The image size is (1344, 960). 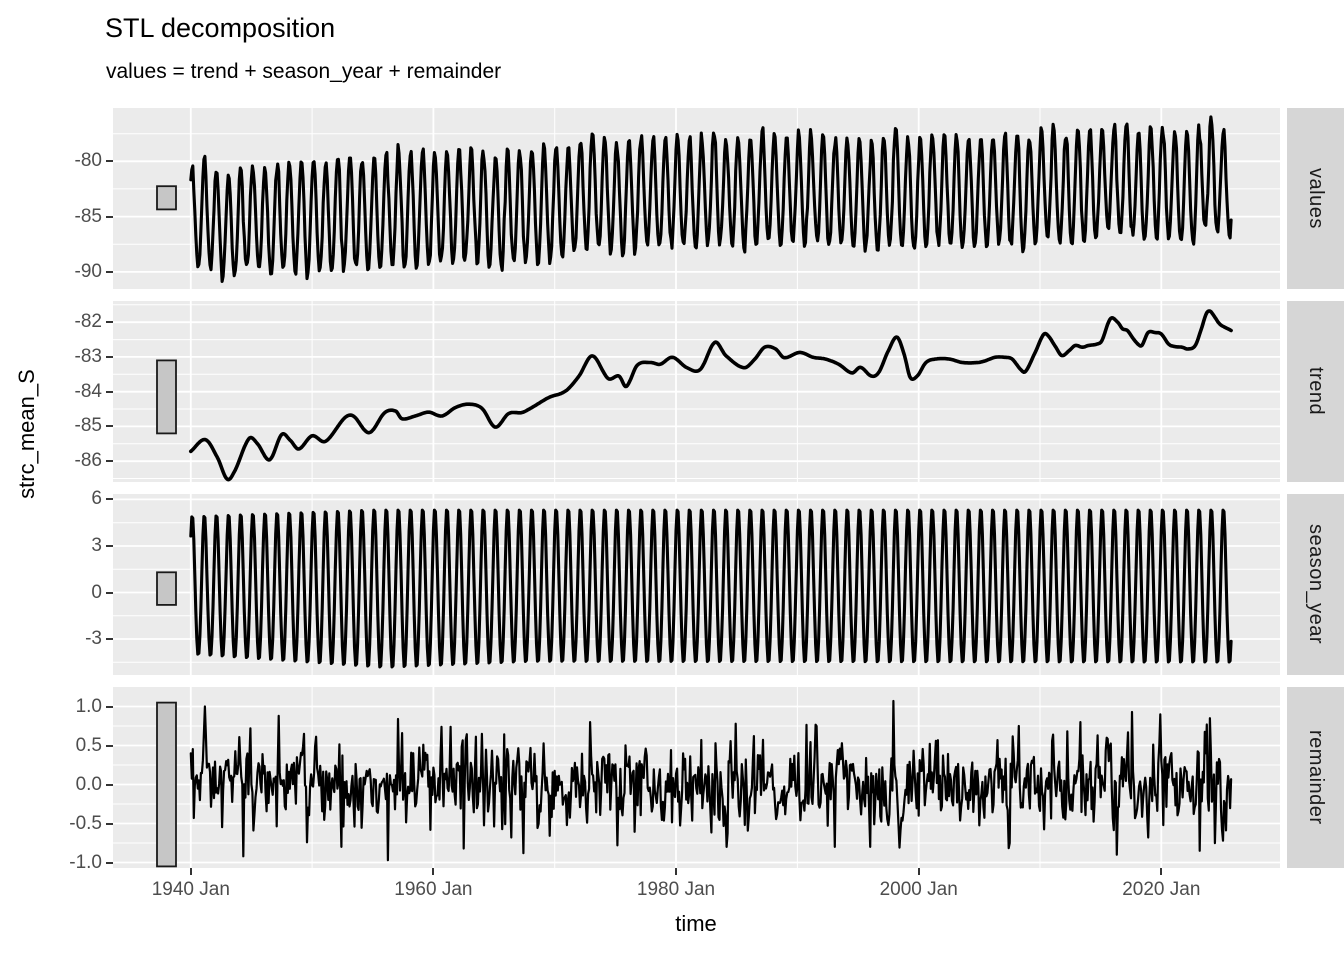 What do you see at coordinates (88, 784) in the screenshot?
I see `y-tick-label: 0.0` at bounding box center [88, 784].